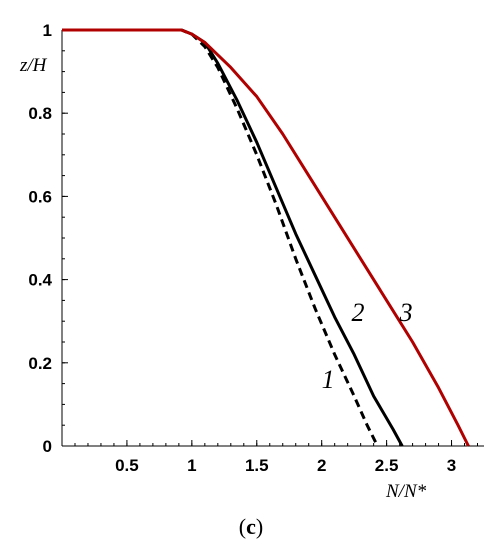  What do you see at coordinates (242, 526) in the screenshot?
I see `panel-label-open: (` at bounding box center [242, 526].